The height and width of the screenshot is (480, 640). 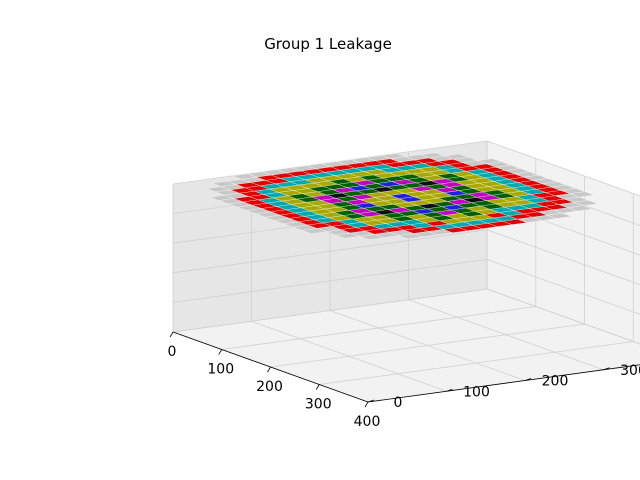 What do you see at coordinates (630, 371) in the screenshot?
I see `y-tick-label: 300` at bounding box center [630, 371].